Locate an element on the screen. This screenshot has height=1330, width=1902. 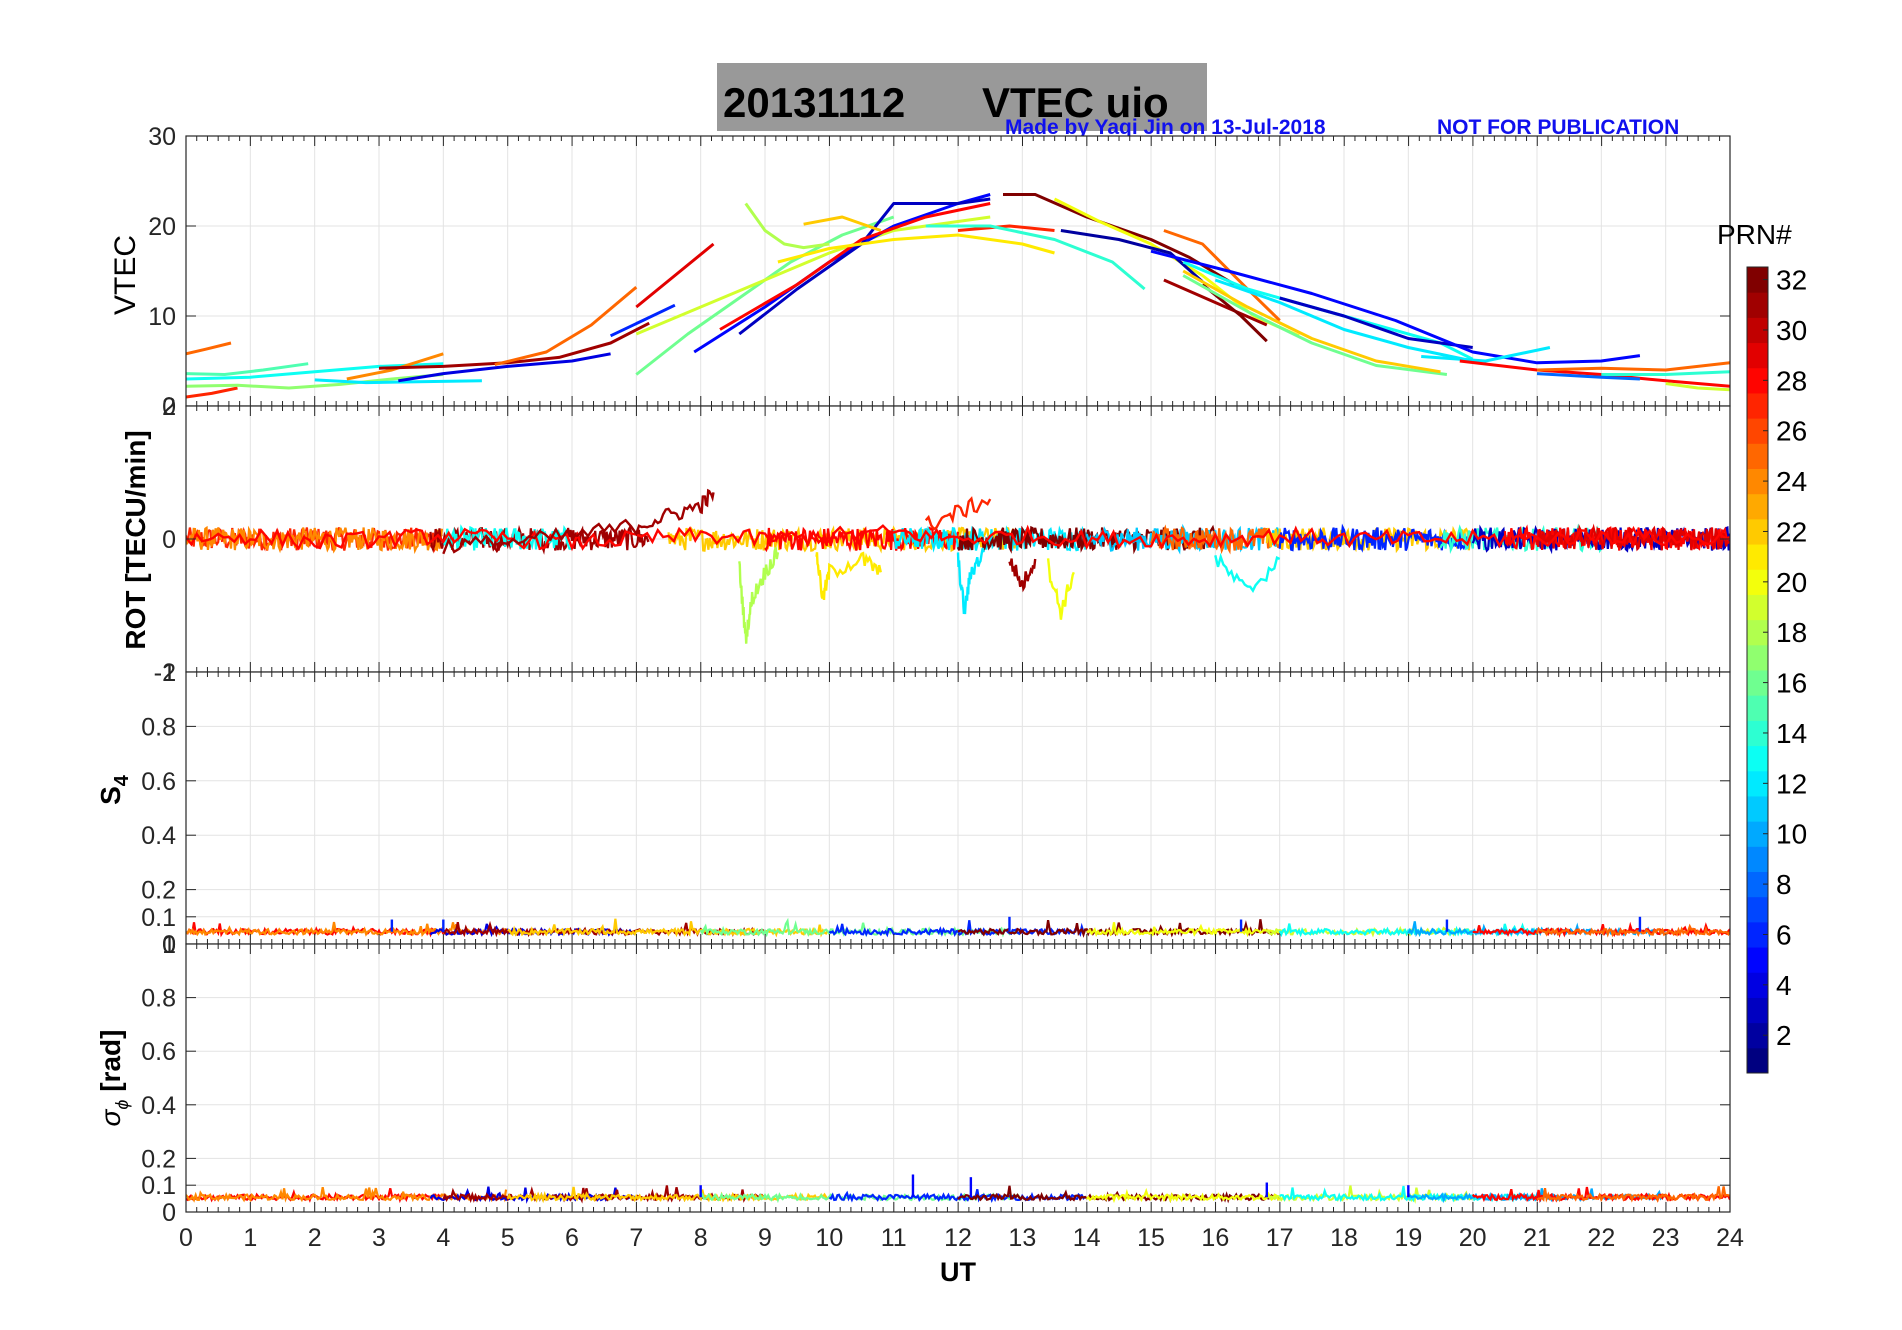
sig-ytick-label: 1 is located at coordinates (169, 945).